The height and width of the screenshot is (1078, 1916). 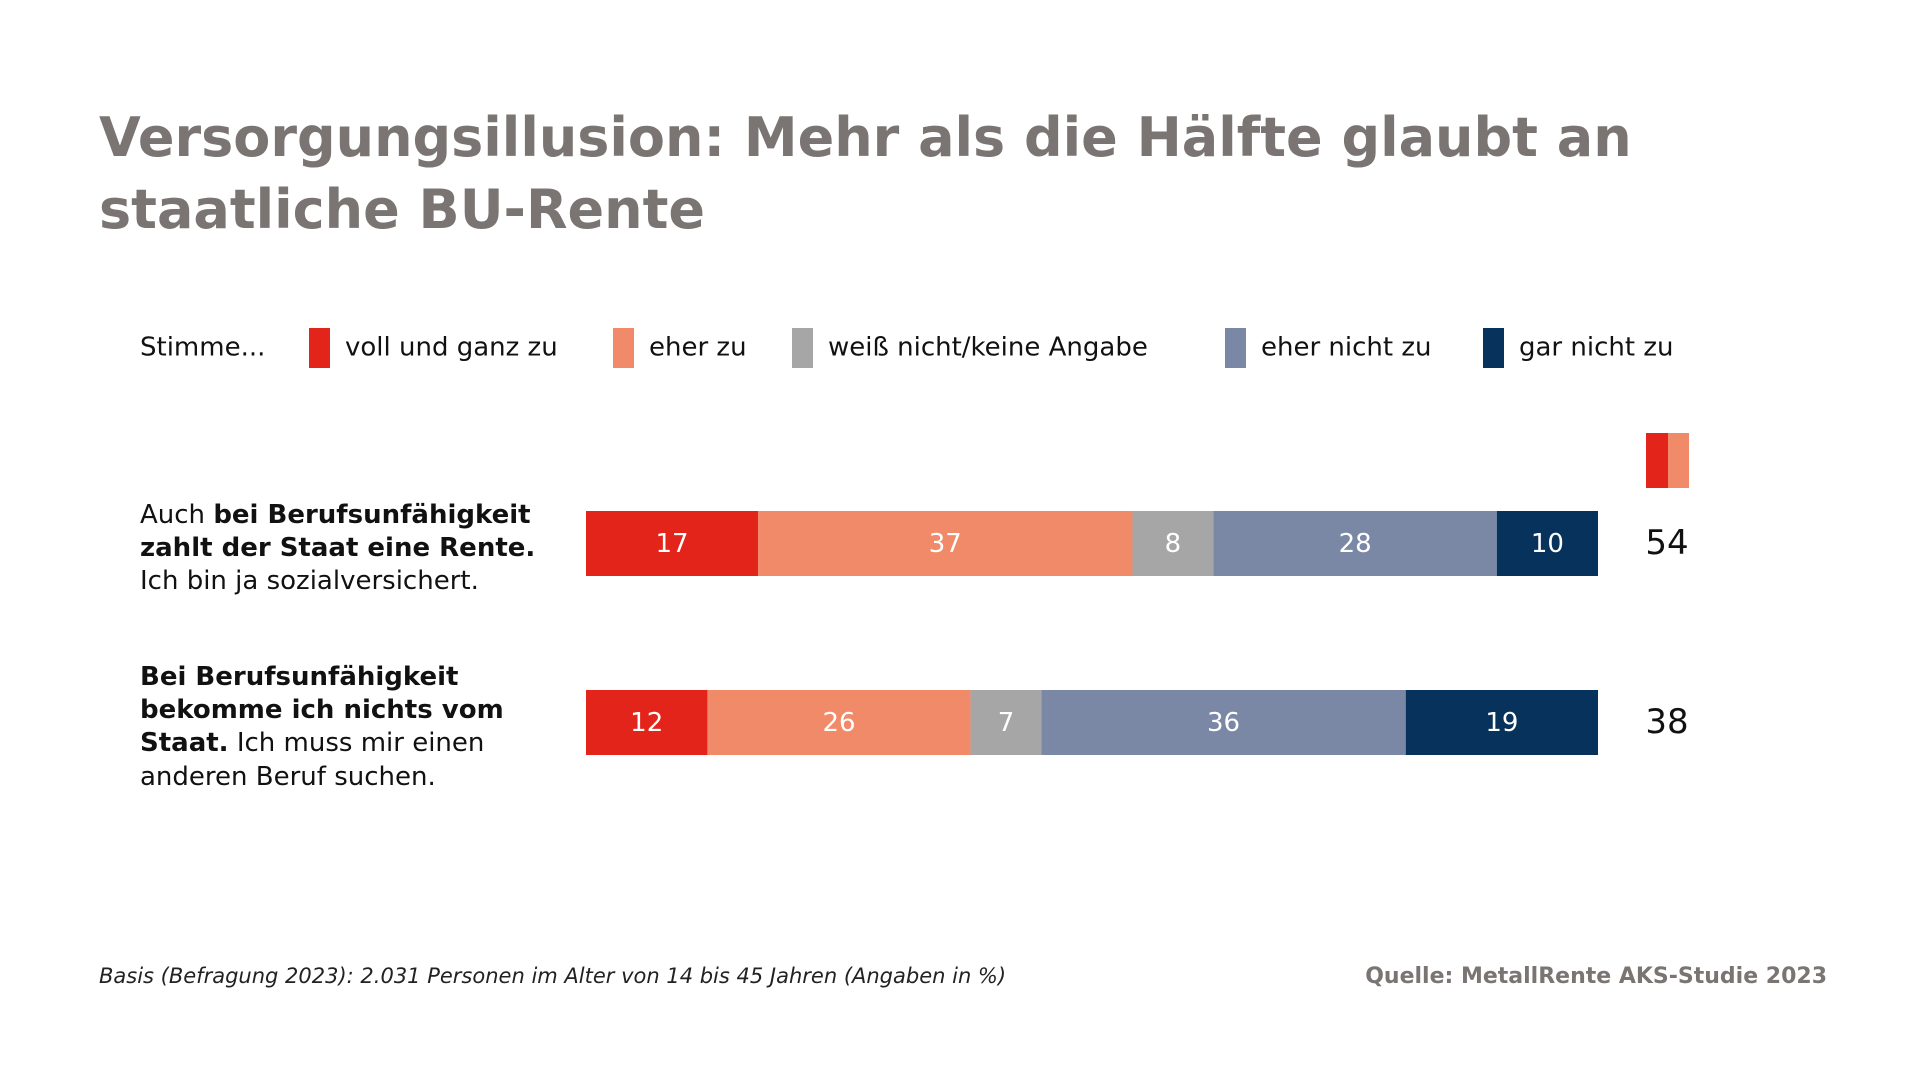 I want to click on category-label-part: Ich bin ja sozialversichert., so click(x=309, y=581).